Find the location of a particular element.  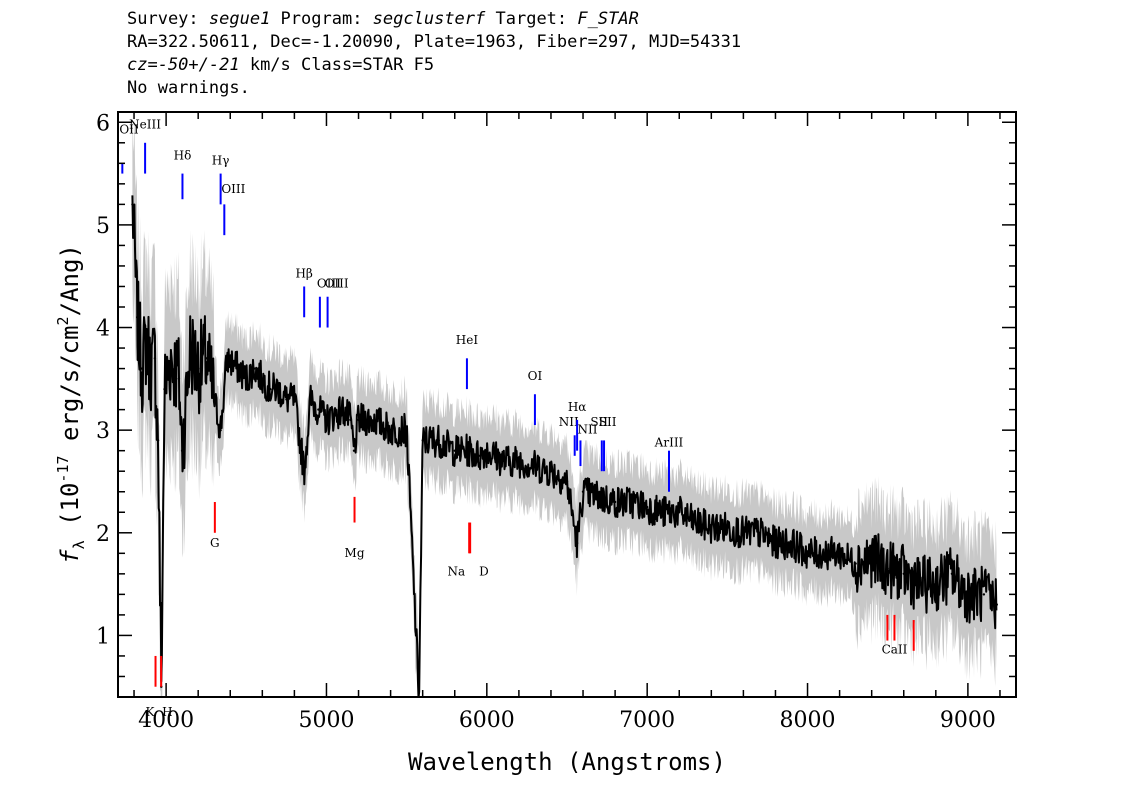

absorption-line-label: D is located at coordinates (484, 572).